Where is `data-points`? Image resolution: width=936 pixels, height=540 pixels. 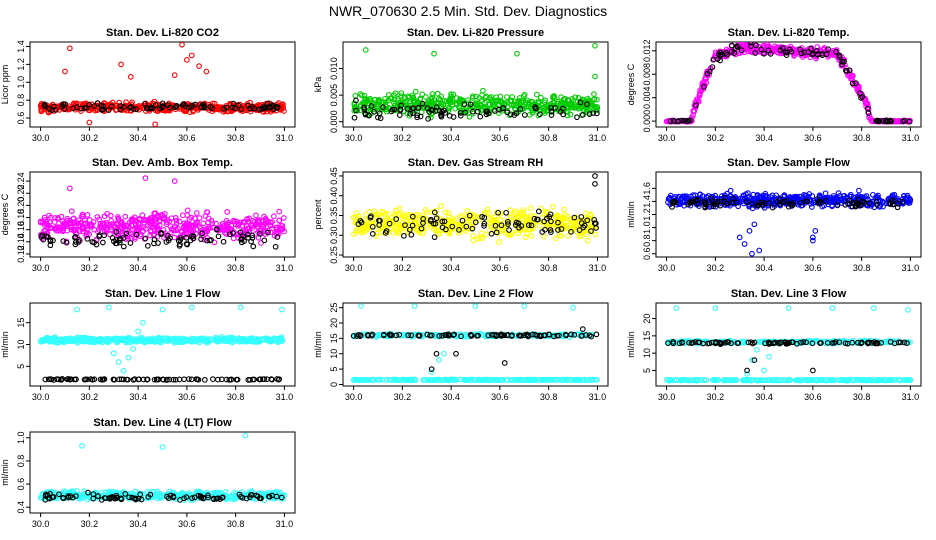 data-points is located at coordinates (788, 83).